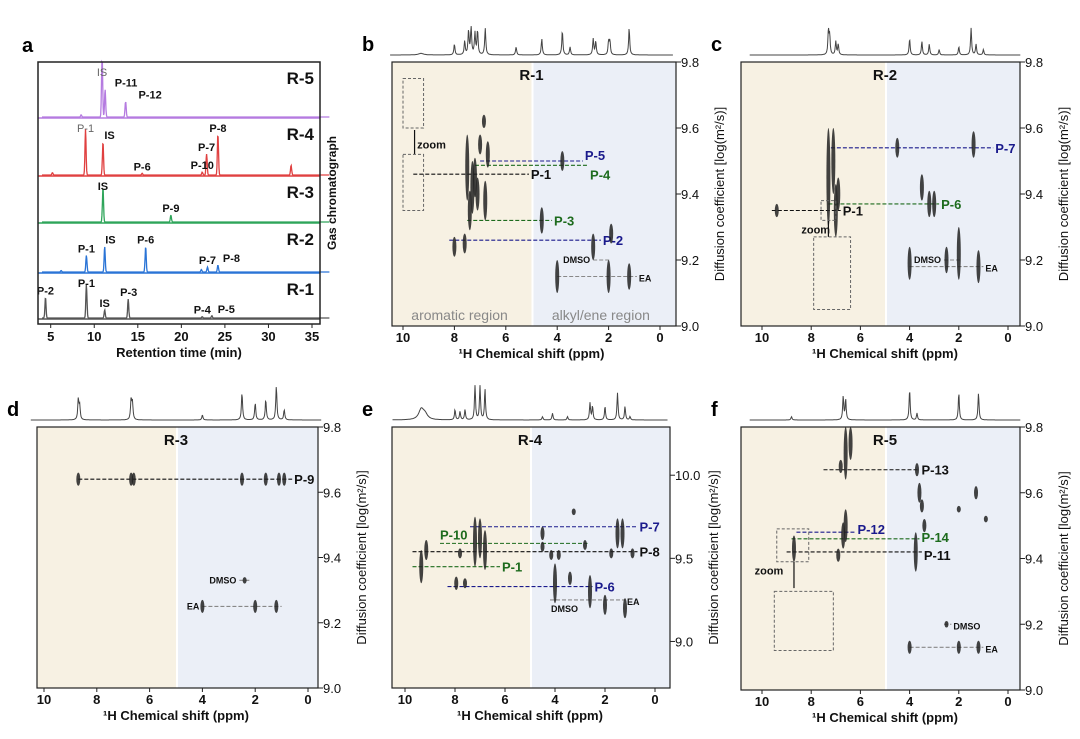  Describe the element at coordinates (454, 337) in the screenshot. I see `x-tick-label: 8` at that location.